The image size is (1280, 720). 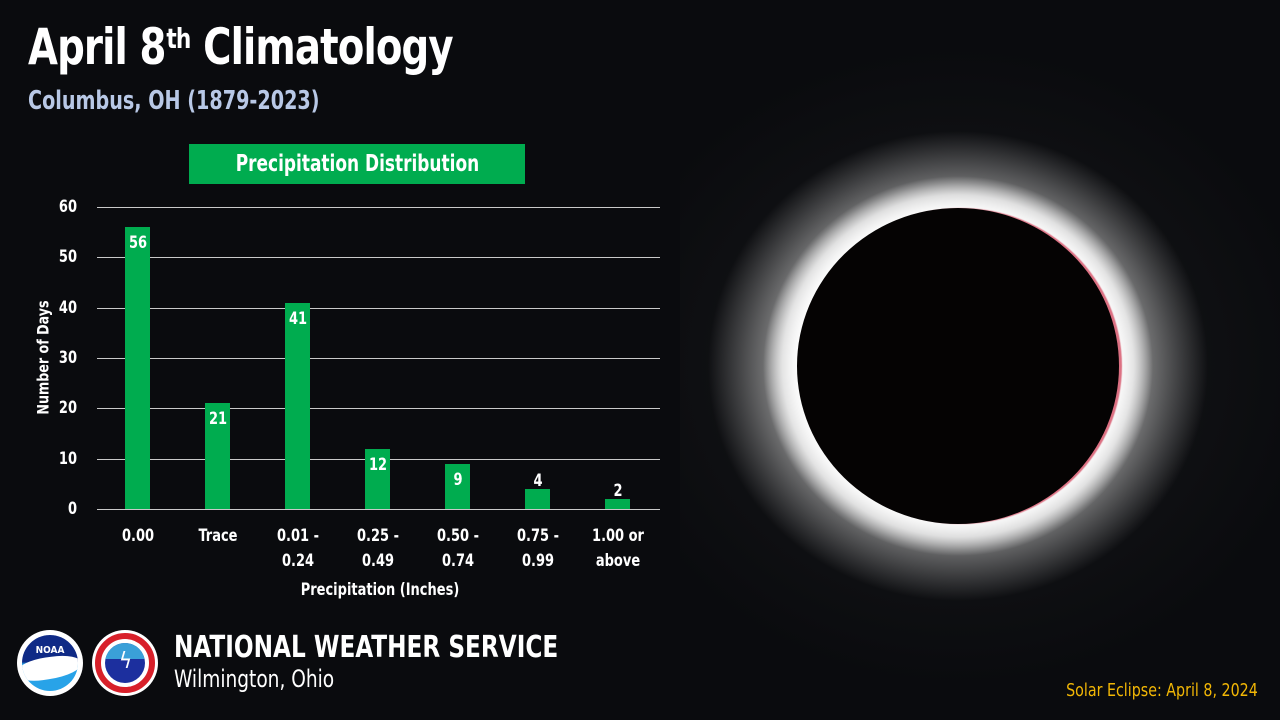 What do you see at coordinates (72, 509) in the screenshot?
I see `y-tick-label: 0` at bounding box center [72, 509].